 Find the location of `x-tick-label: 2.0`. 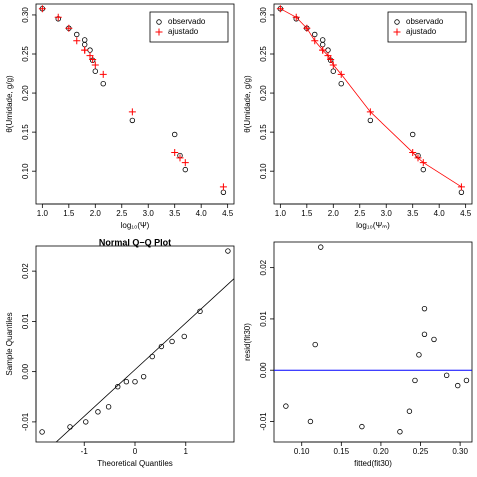

x-tick-label: 2.0 is located at coordinates (96, 213).